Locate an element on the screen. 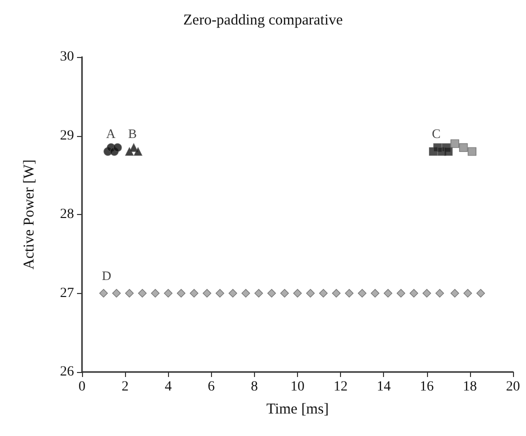  x-tick-label: 18 is located at coordinates (469, 387).